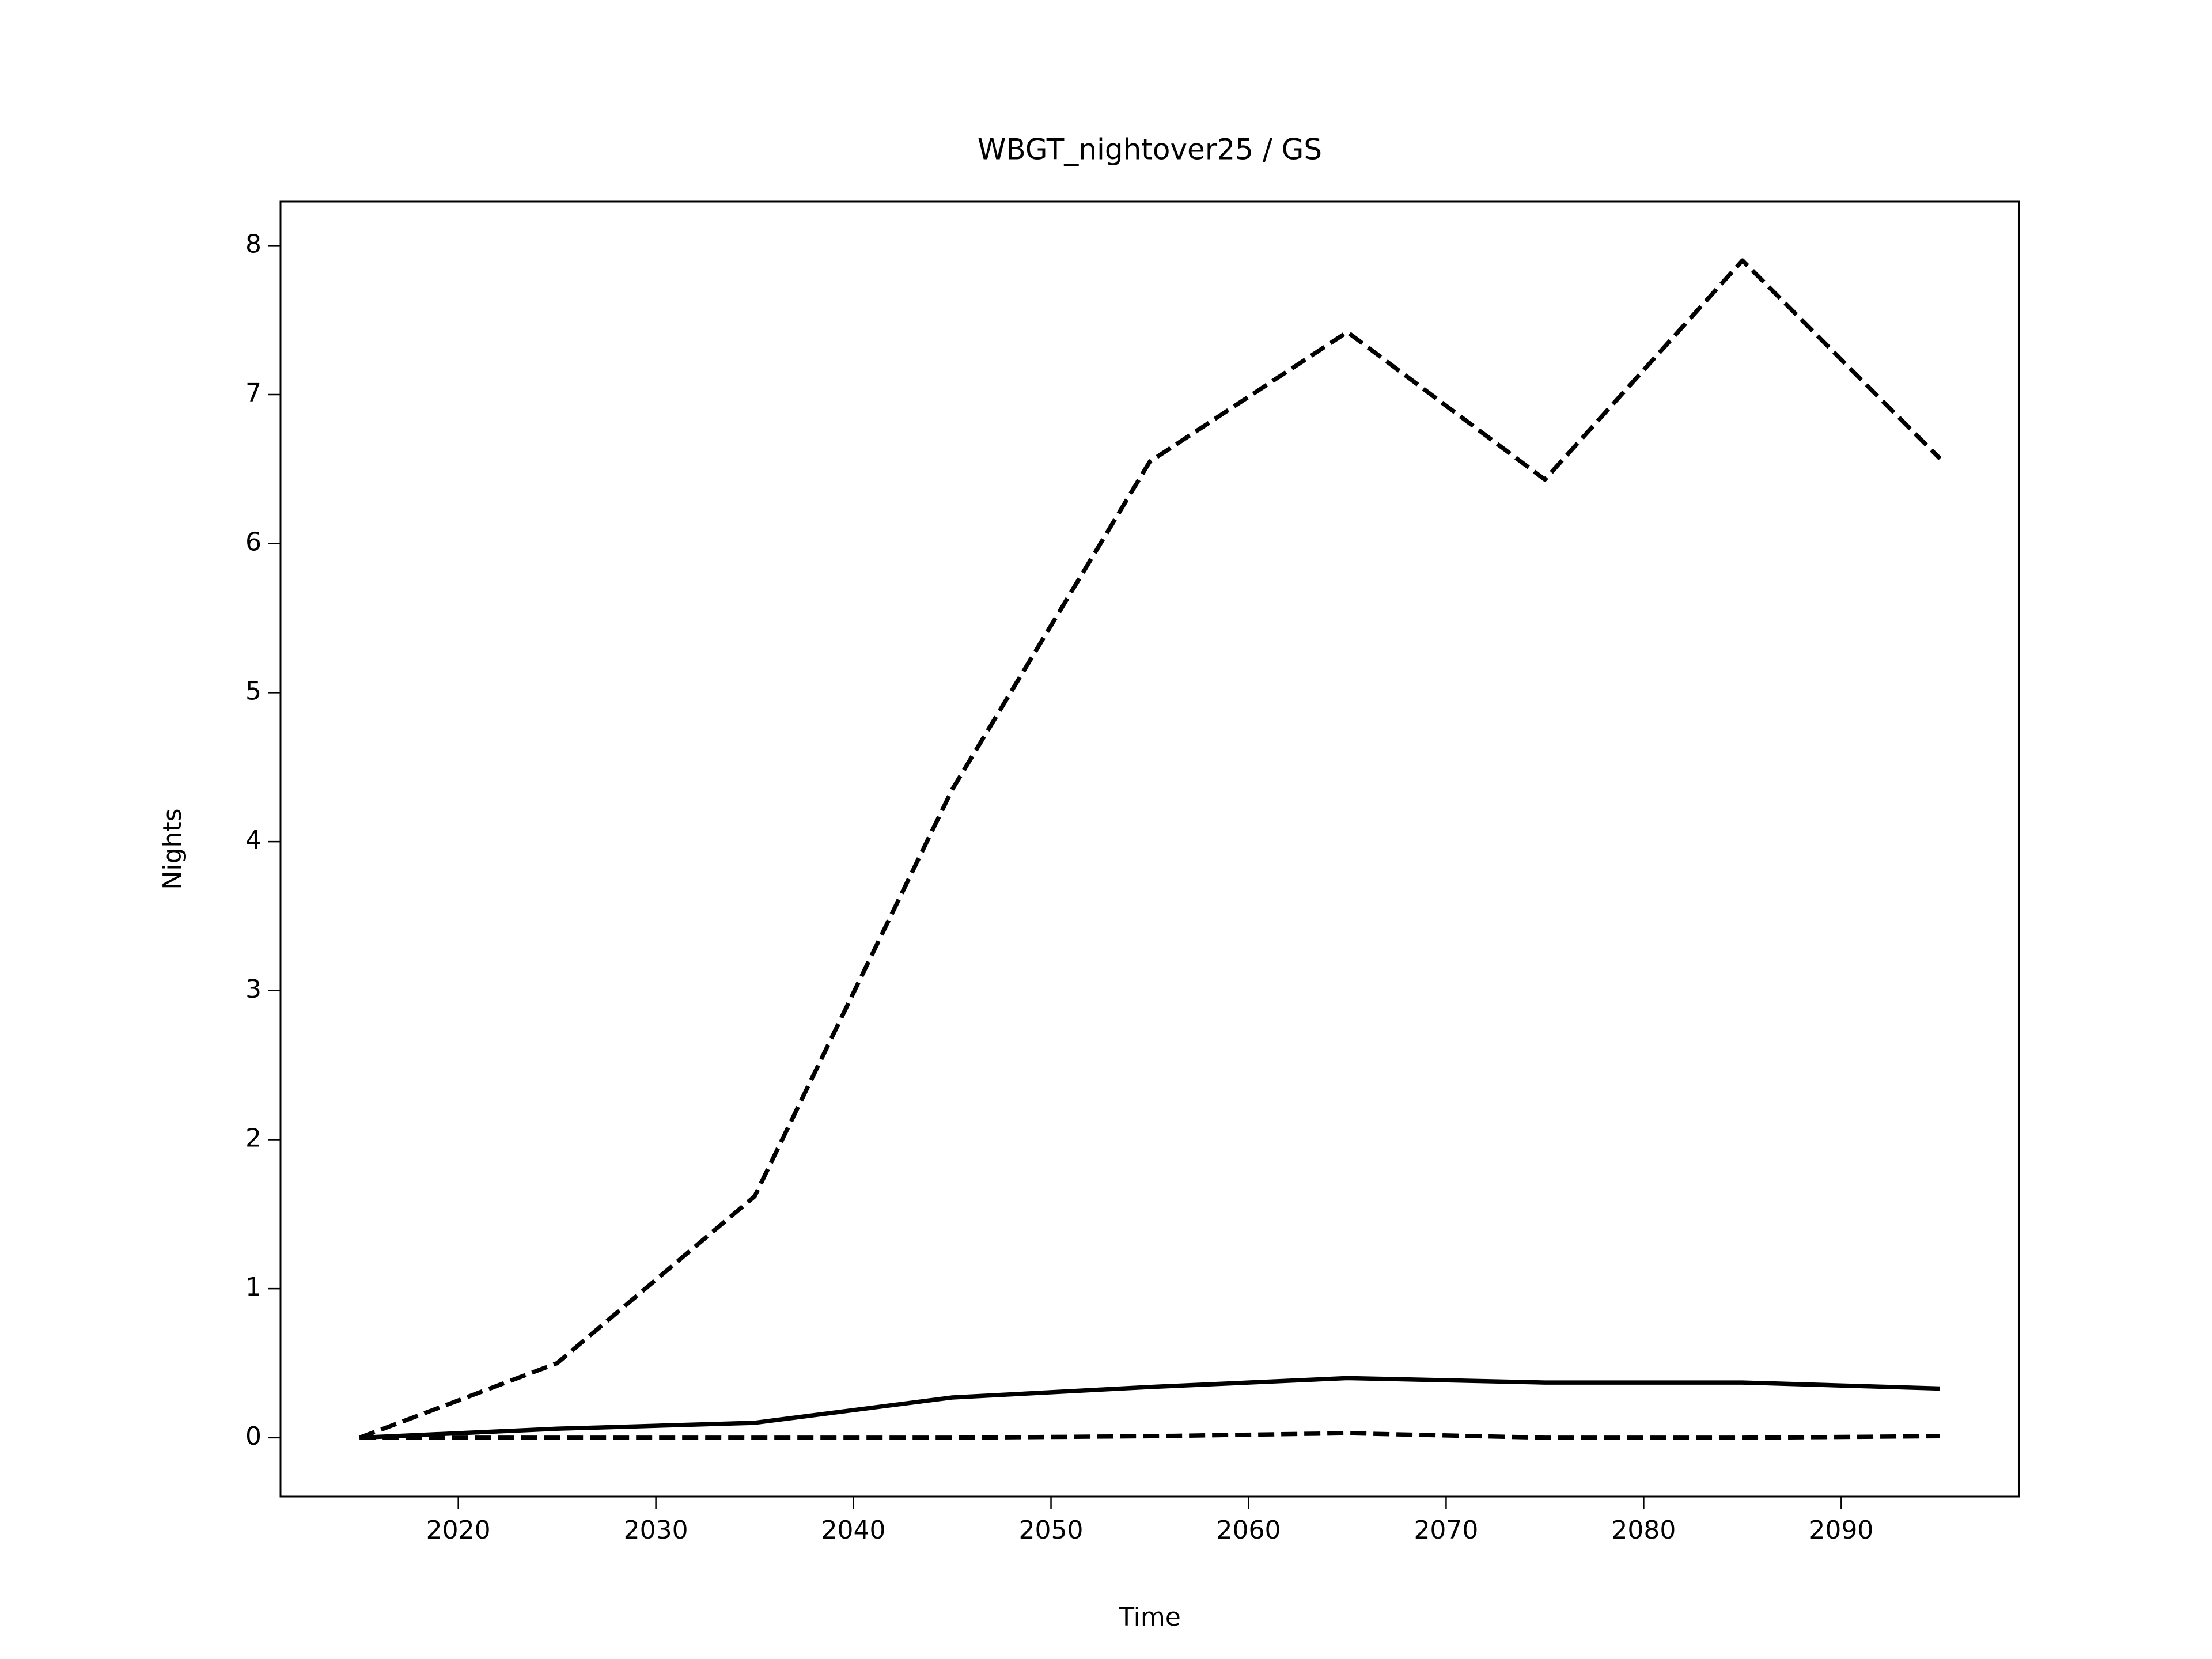 The width and height of the screenshot is (2212, 1659). What do you see at coordinates (172, 848) in the screenshot?
I see `y-axis-label: Nights` at bounding box center [172, 848].